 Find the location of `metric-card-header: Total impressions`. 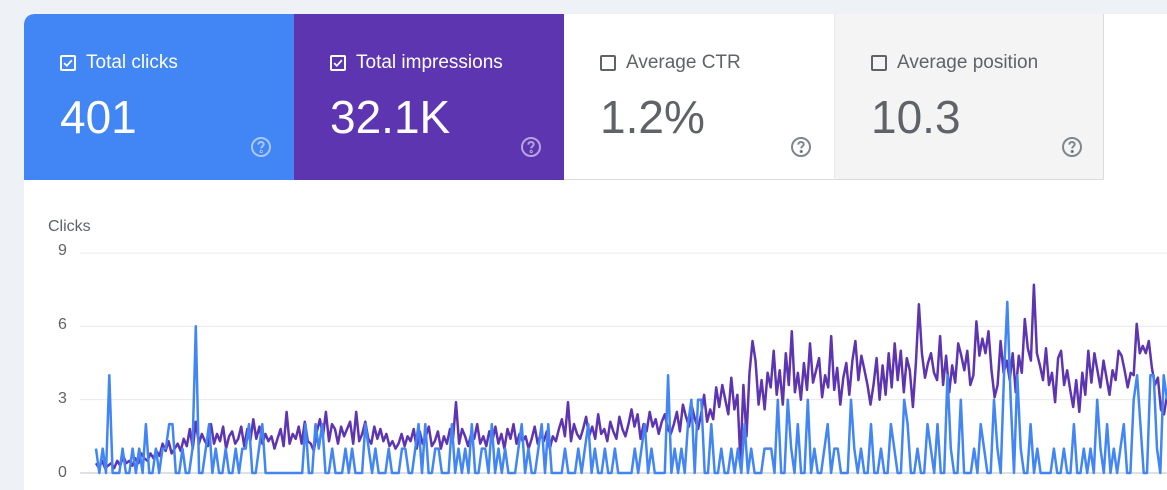

metric-card-header: Total impressions is located at coordinates (416, 63).